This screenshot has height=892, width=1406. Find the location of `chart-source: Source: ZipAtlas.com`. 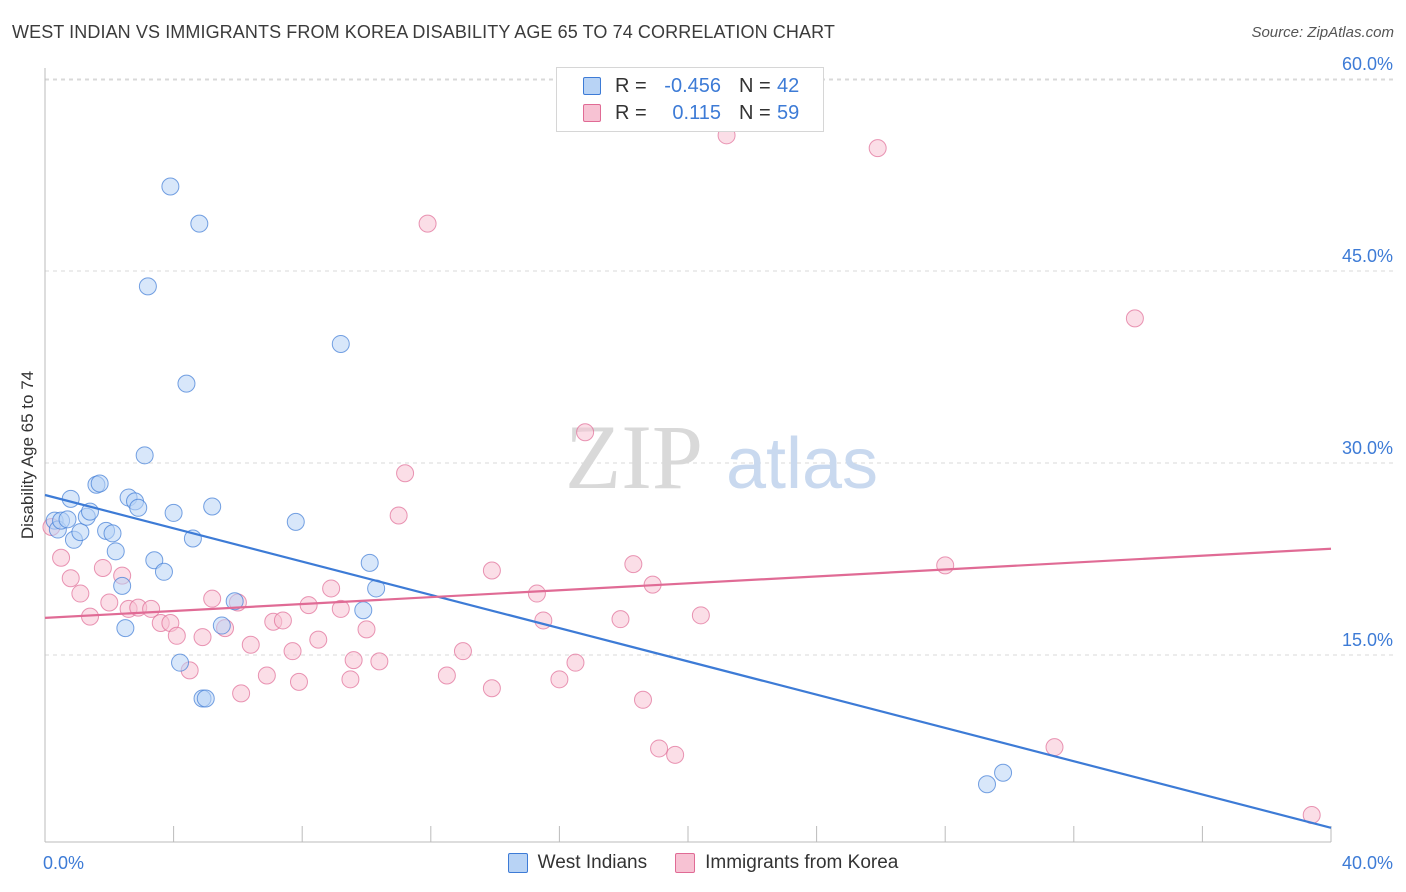

chart-source: Source: ZipAtlas.com is located at coordinates (1322, 32).